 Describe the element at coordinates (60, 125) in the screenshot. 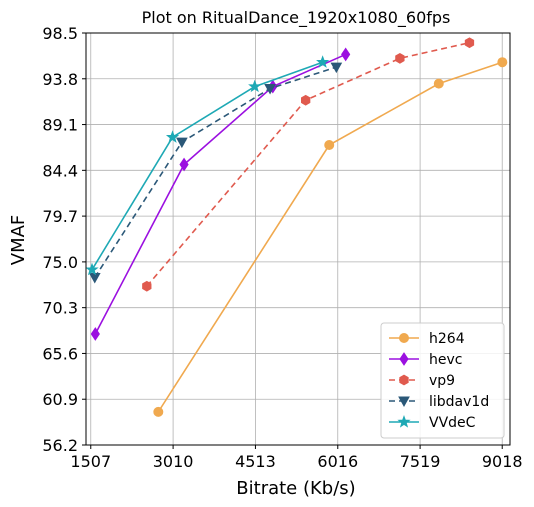

I see `y-tick-label: 89.1` at that location.